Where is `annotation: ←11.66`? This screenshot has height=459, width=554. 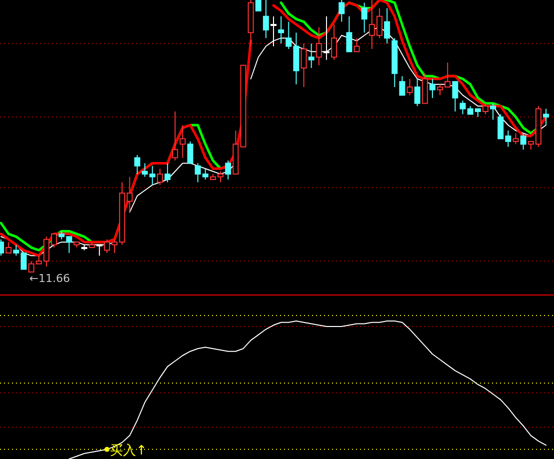
annotation: ←11.66 is located at coordinates (49, 278).